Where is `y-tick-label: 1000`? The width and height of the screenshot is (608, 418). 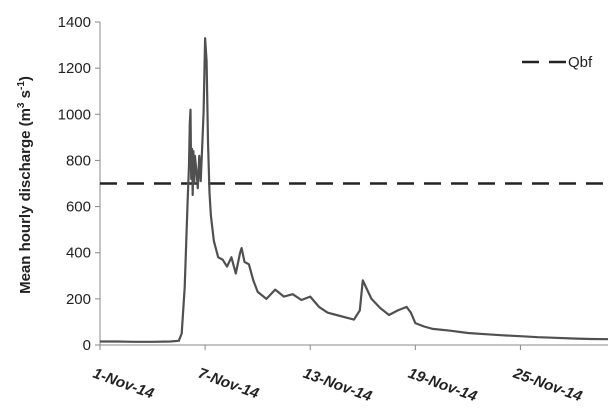
y-tick-label: 1000 is located at coordinates (74, 114).